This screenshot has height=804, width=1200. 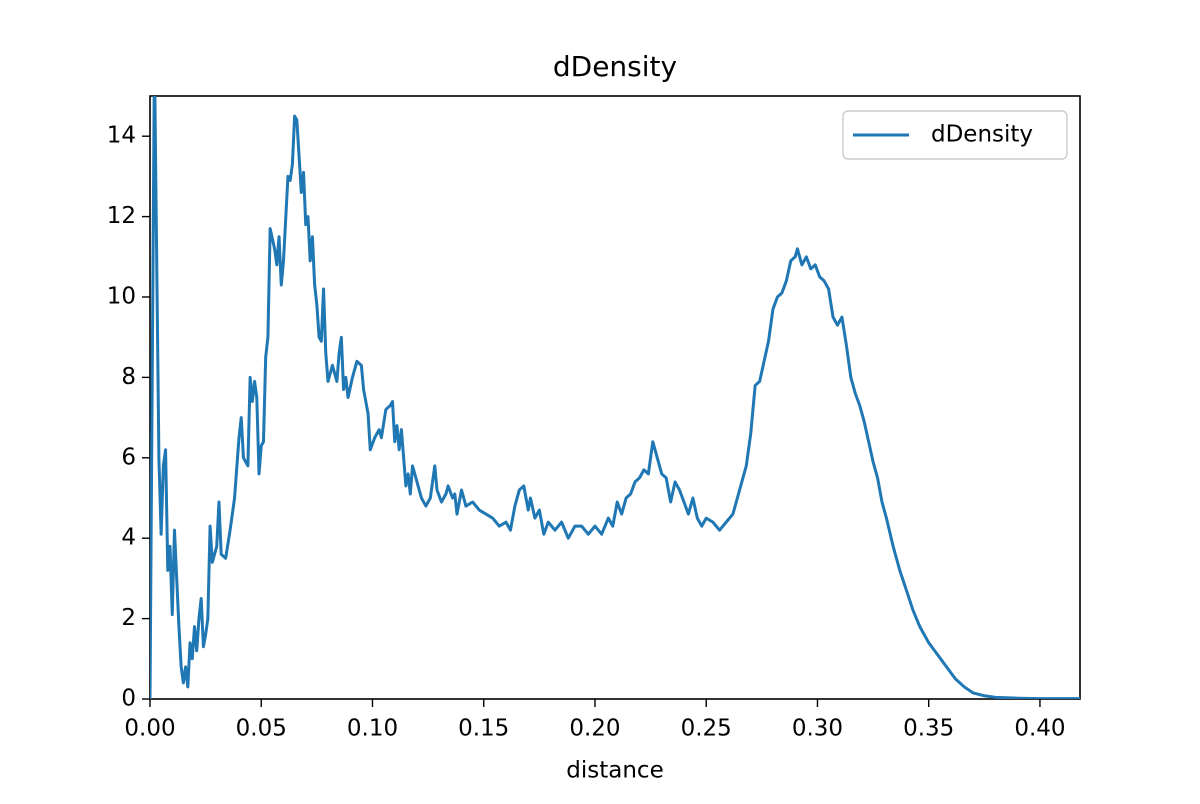 What do you see at coordinates (121, 297) in the screenshot?
I see `y-tick-label: 10` at bounding box center [121, 297].